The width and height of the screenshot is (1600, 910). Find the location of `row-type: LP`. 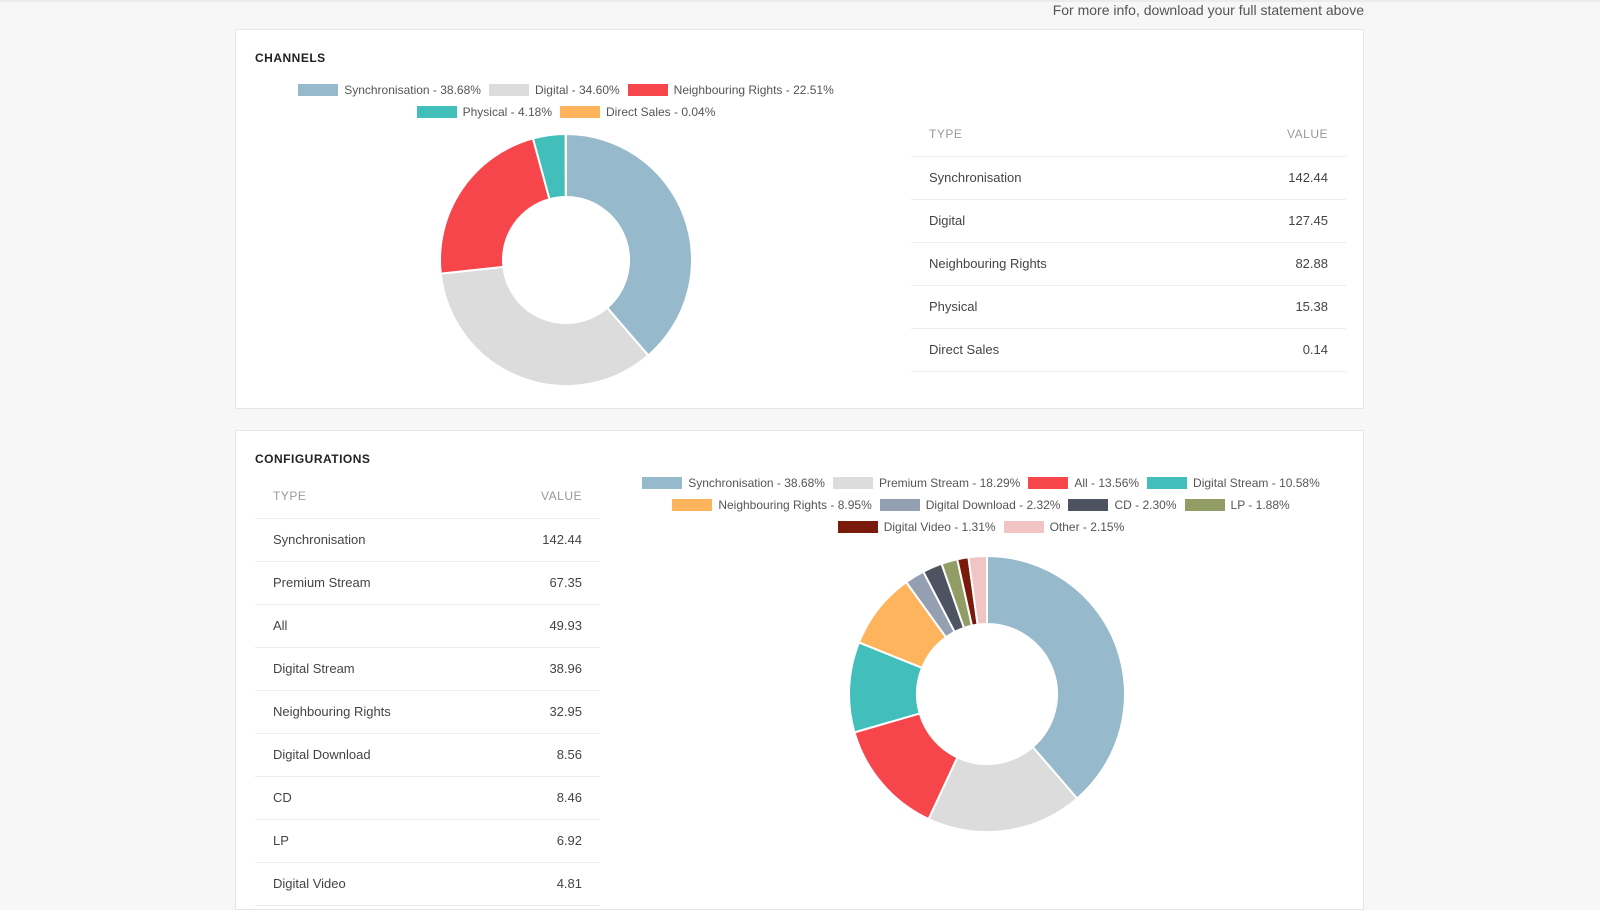

row-type: LP is located at coordinates (370, 840).